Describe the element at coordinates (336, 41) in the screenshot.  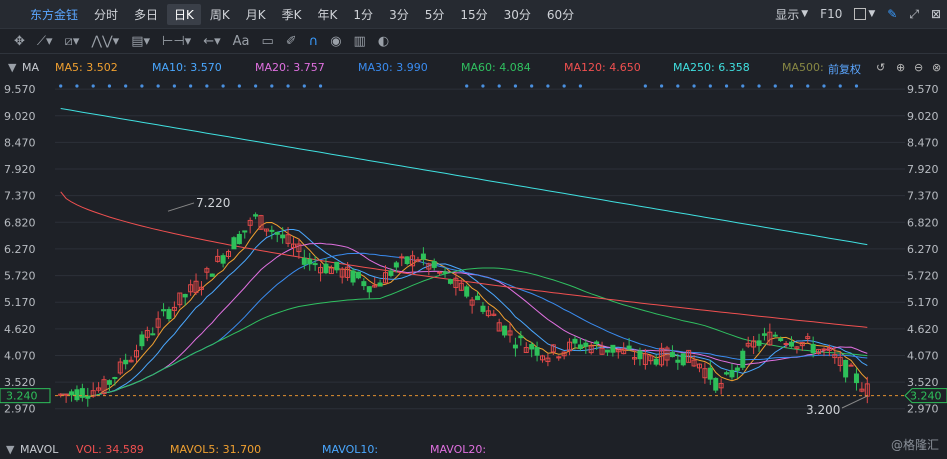
I see `eye-icon: ◉` at that location.